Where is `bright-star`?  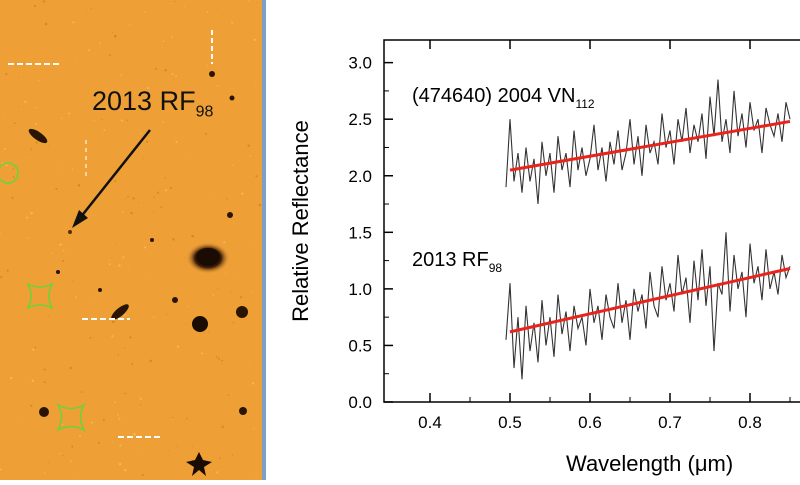
bright-star is located at coordinates (199, 464).